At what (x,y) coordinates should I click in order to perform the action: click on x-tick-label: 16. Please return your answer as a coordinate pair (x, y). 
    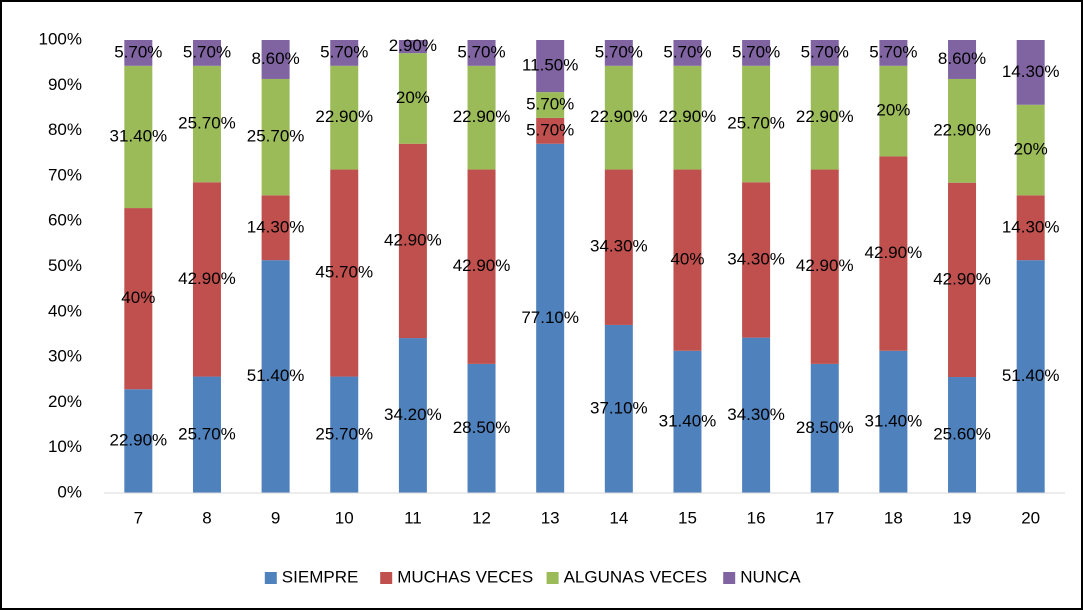
    Looking at the image, I should click on (756, 517).